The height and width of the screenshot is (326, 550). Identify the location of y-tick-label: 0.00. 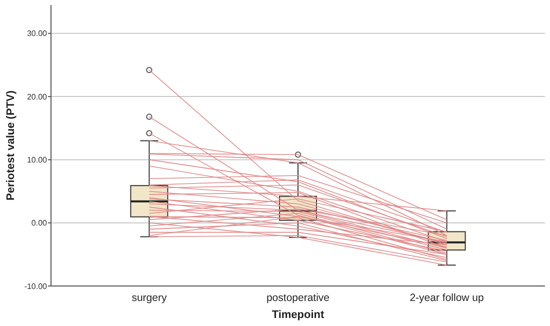
(39, 223).